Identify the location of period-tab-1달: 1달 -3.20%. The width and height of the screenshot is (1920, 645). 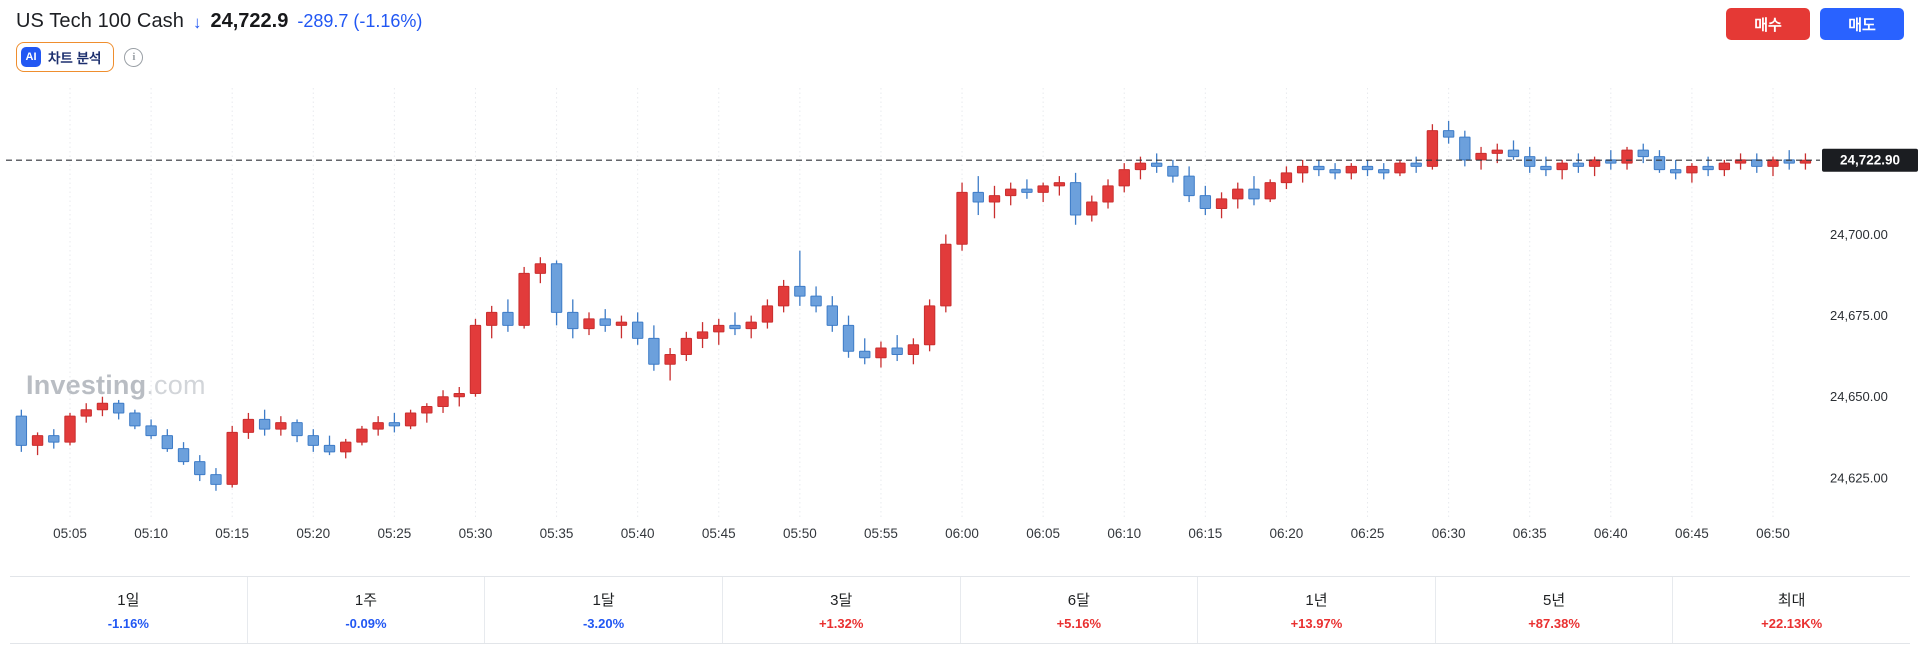
(604, 610).